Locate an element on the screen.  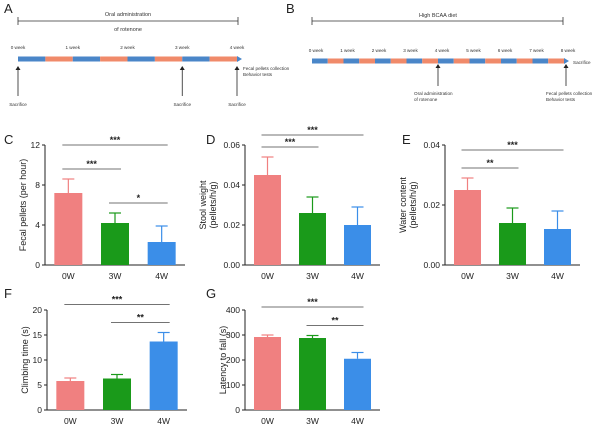
timeline-b-week-label: 2 week is located at coordinates (379, 50).